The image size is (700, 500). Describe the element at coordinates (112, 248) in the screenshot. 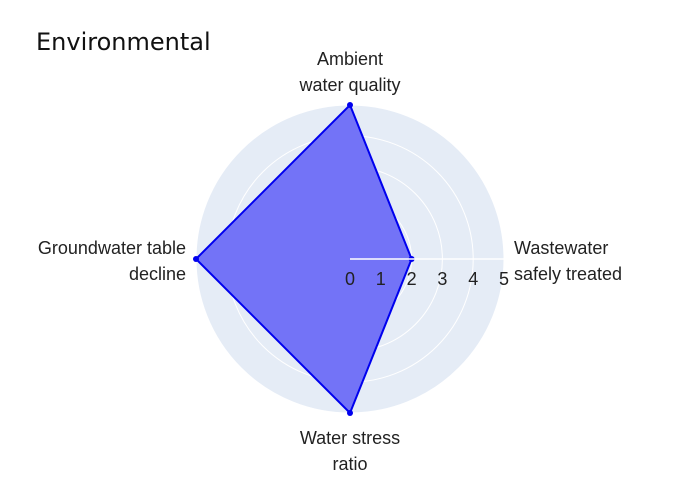

I see `axis-label-line: Groundwater table` at that location.